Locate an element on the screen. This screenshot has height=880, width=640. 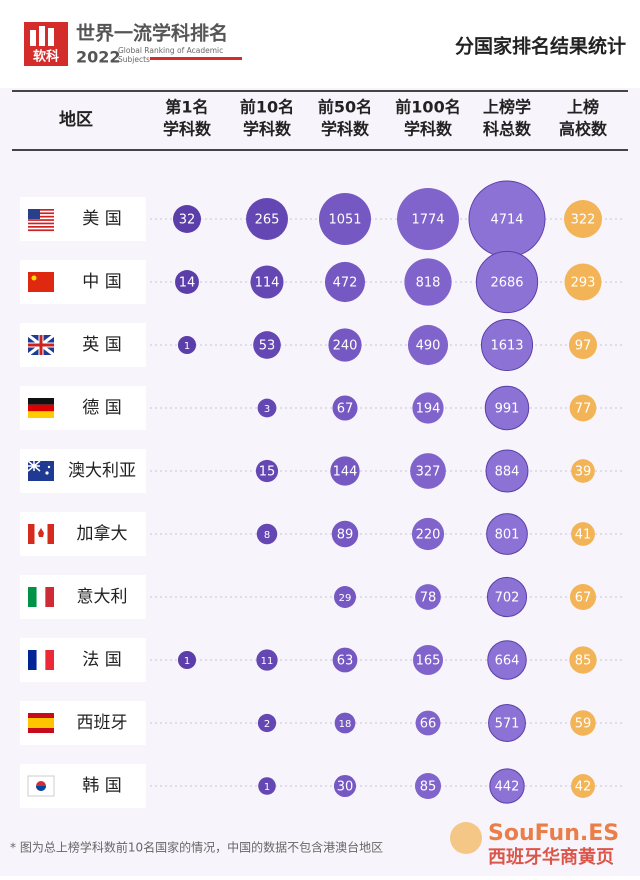
bubble-label: 240 is located at coordinates (345, 346).